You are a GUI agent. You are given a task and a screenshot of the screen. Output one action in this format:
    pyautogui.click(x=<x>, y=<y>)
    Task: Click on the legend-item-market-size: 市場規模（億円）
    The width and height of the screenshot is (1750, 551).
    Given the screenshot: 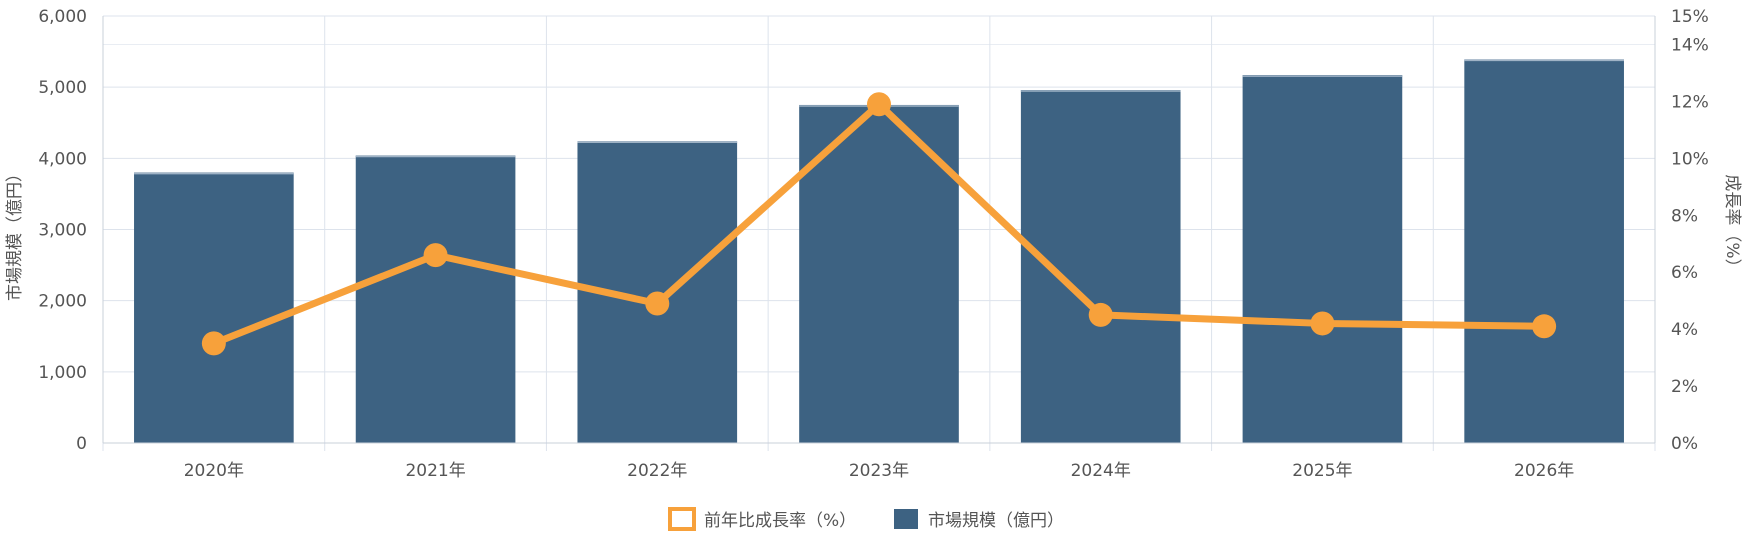 What is the action you would take?
    pyautogui.click(x=979, y=520)
    